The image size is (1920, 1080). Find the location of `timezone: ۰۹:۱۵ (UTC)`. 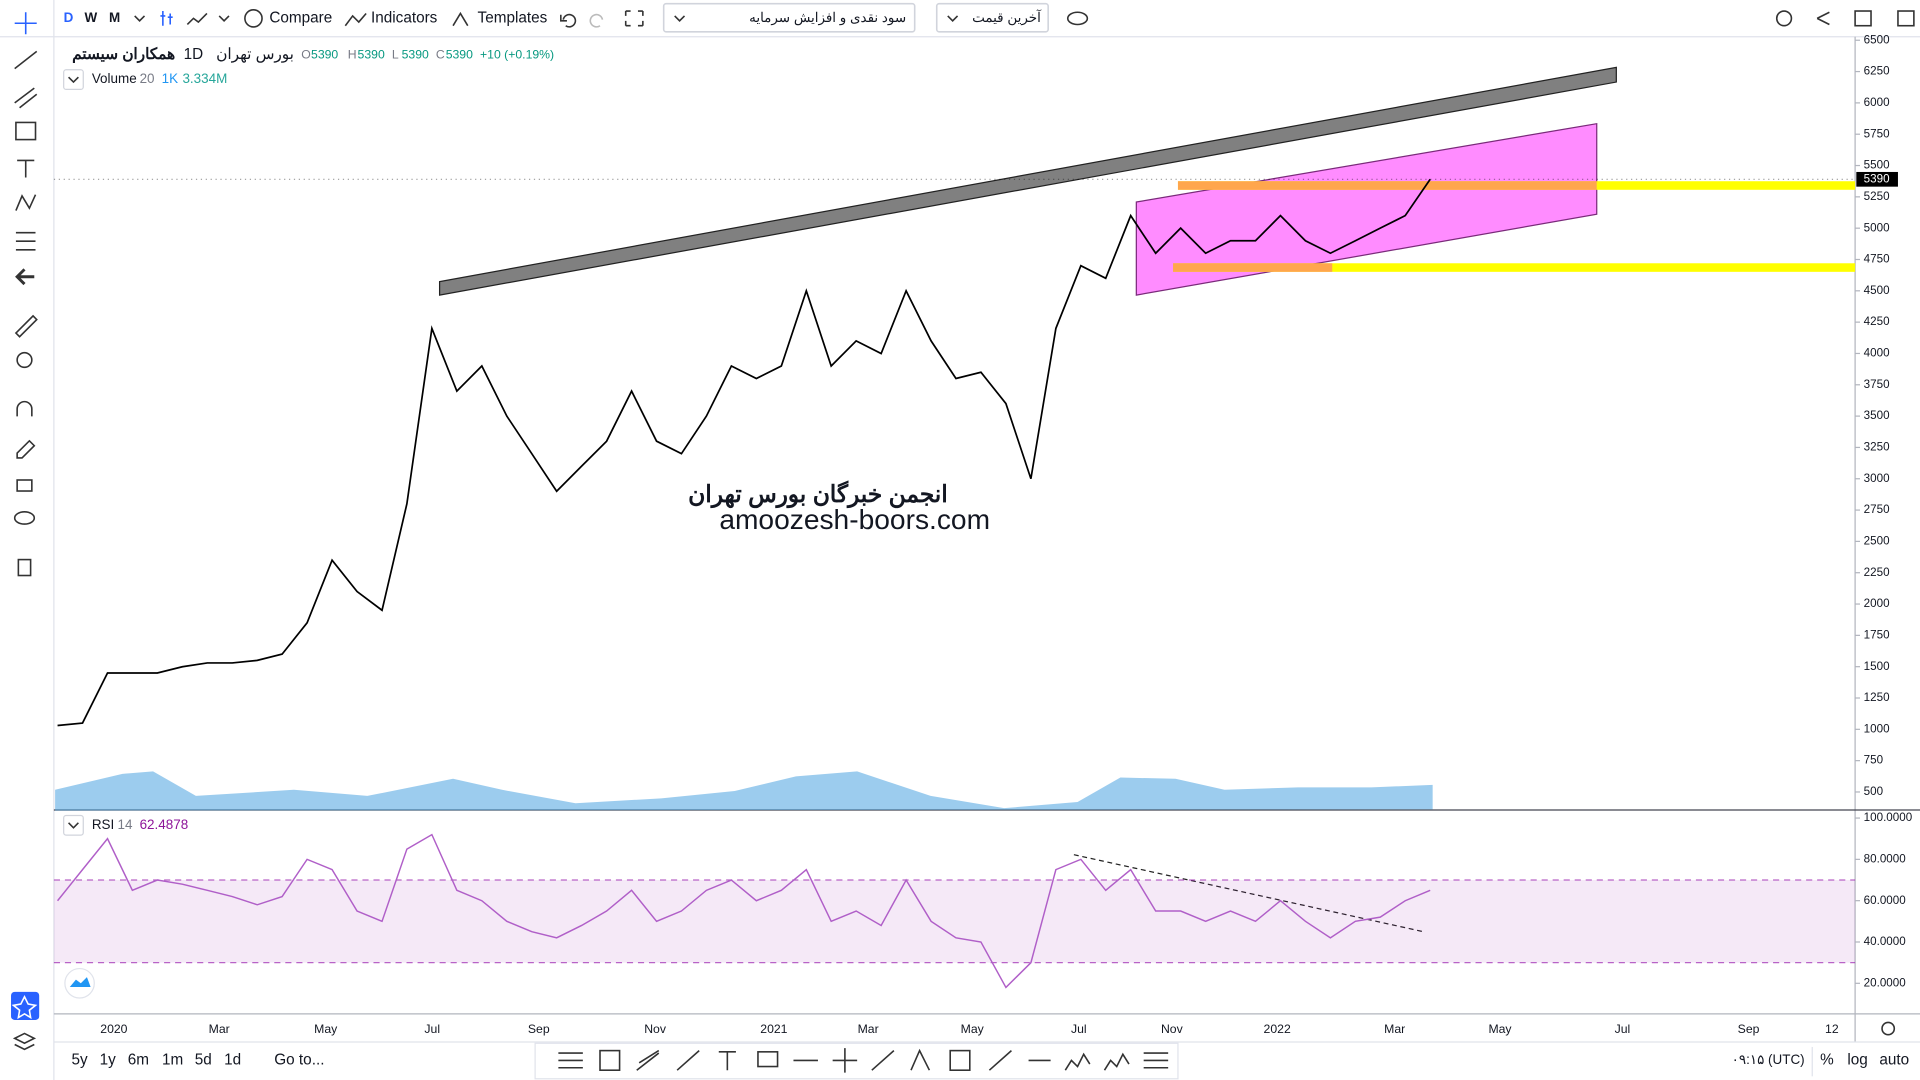

timezone: ۰۹:۱۵ (UTC) is located at coordinates (1768, 1059).